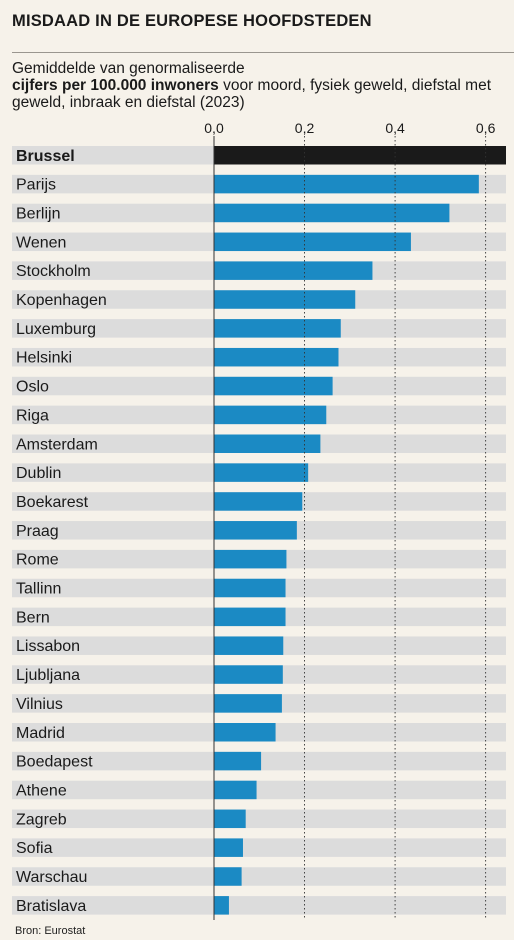 The image size is (514, 940). What do you see at coordinates (349, 128) in the screenshot?
I see `x-axis-ticks: 0,0 0,2 0,4 0,6` at bounding box center [349, 128].